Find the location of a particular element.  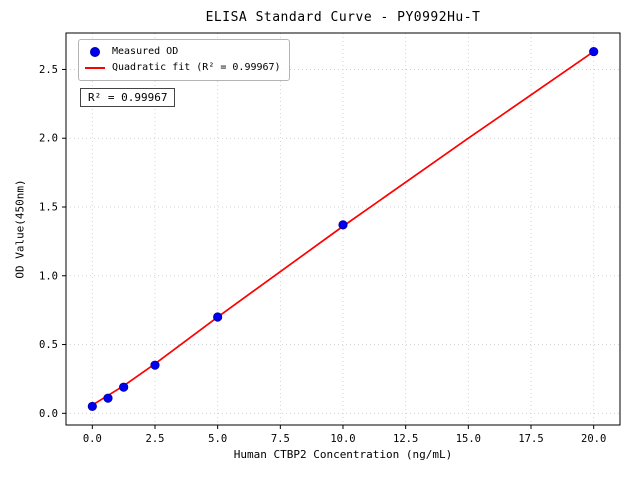

scatter-marker-icon is located at coordinates (95, 52).